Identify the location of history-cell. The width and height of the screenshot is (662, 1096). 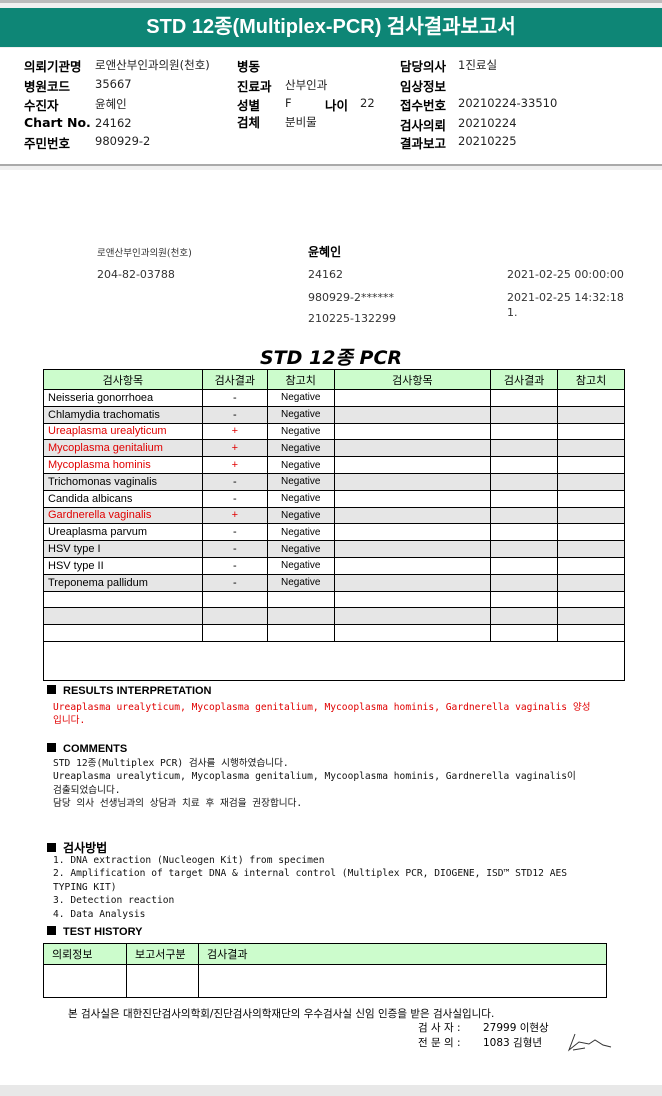
(162, 981).